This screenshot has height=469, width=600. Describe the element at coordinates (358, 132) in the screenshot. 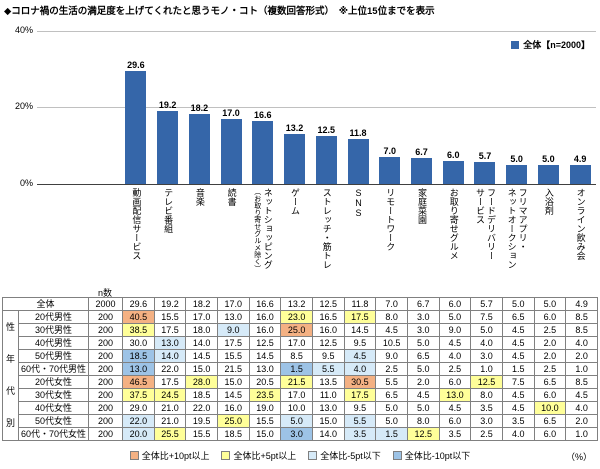

I see `bar-value-label: 11.8` at that location.